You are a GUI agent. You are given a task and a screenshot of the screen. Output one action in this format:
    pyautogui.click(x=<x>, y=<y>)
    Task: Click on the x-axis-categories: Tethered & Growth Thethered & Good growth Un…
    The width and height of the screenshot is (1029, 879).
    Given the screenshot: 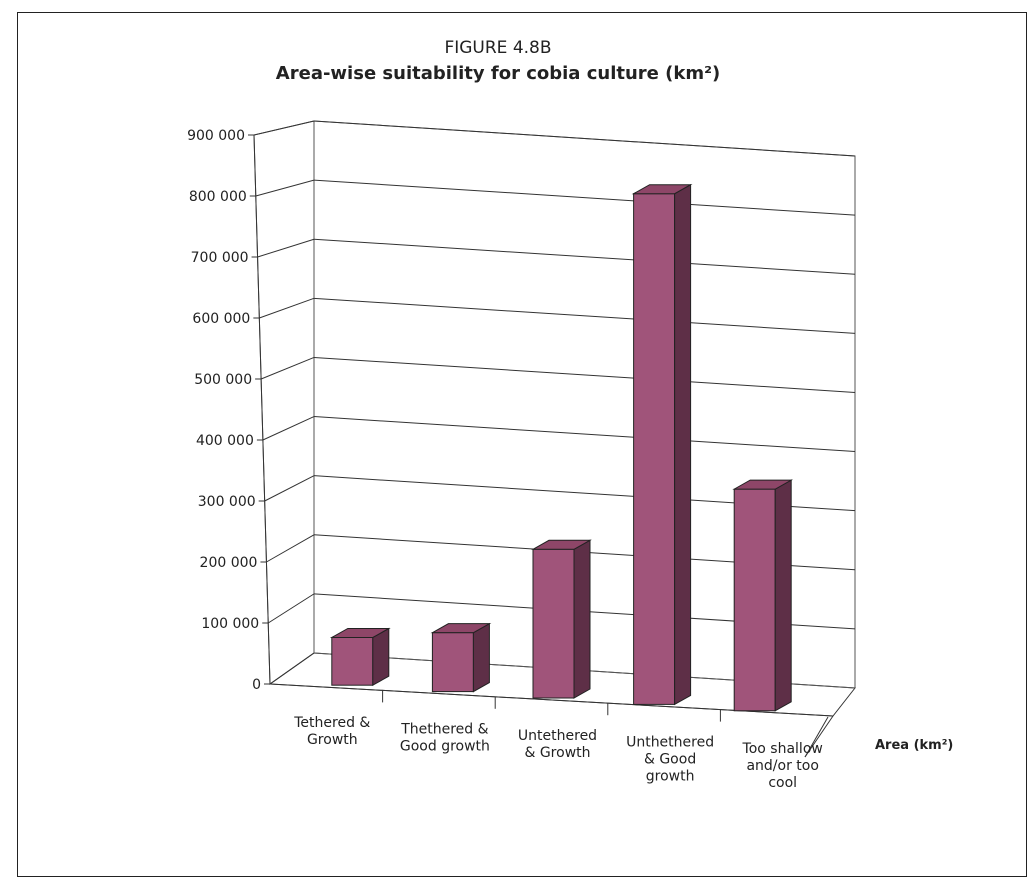 What is the action you would take?
    pyautogui.click(x=558, y=740)
    